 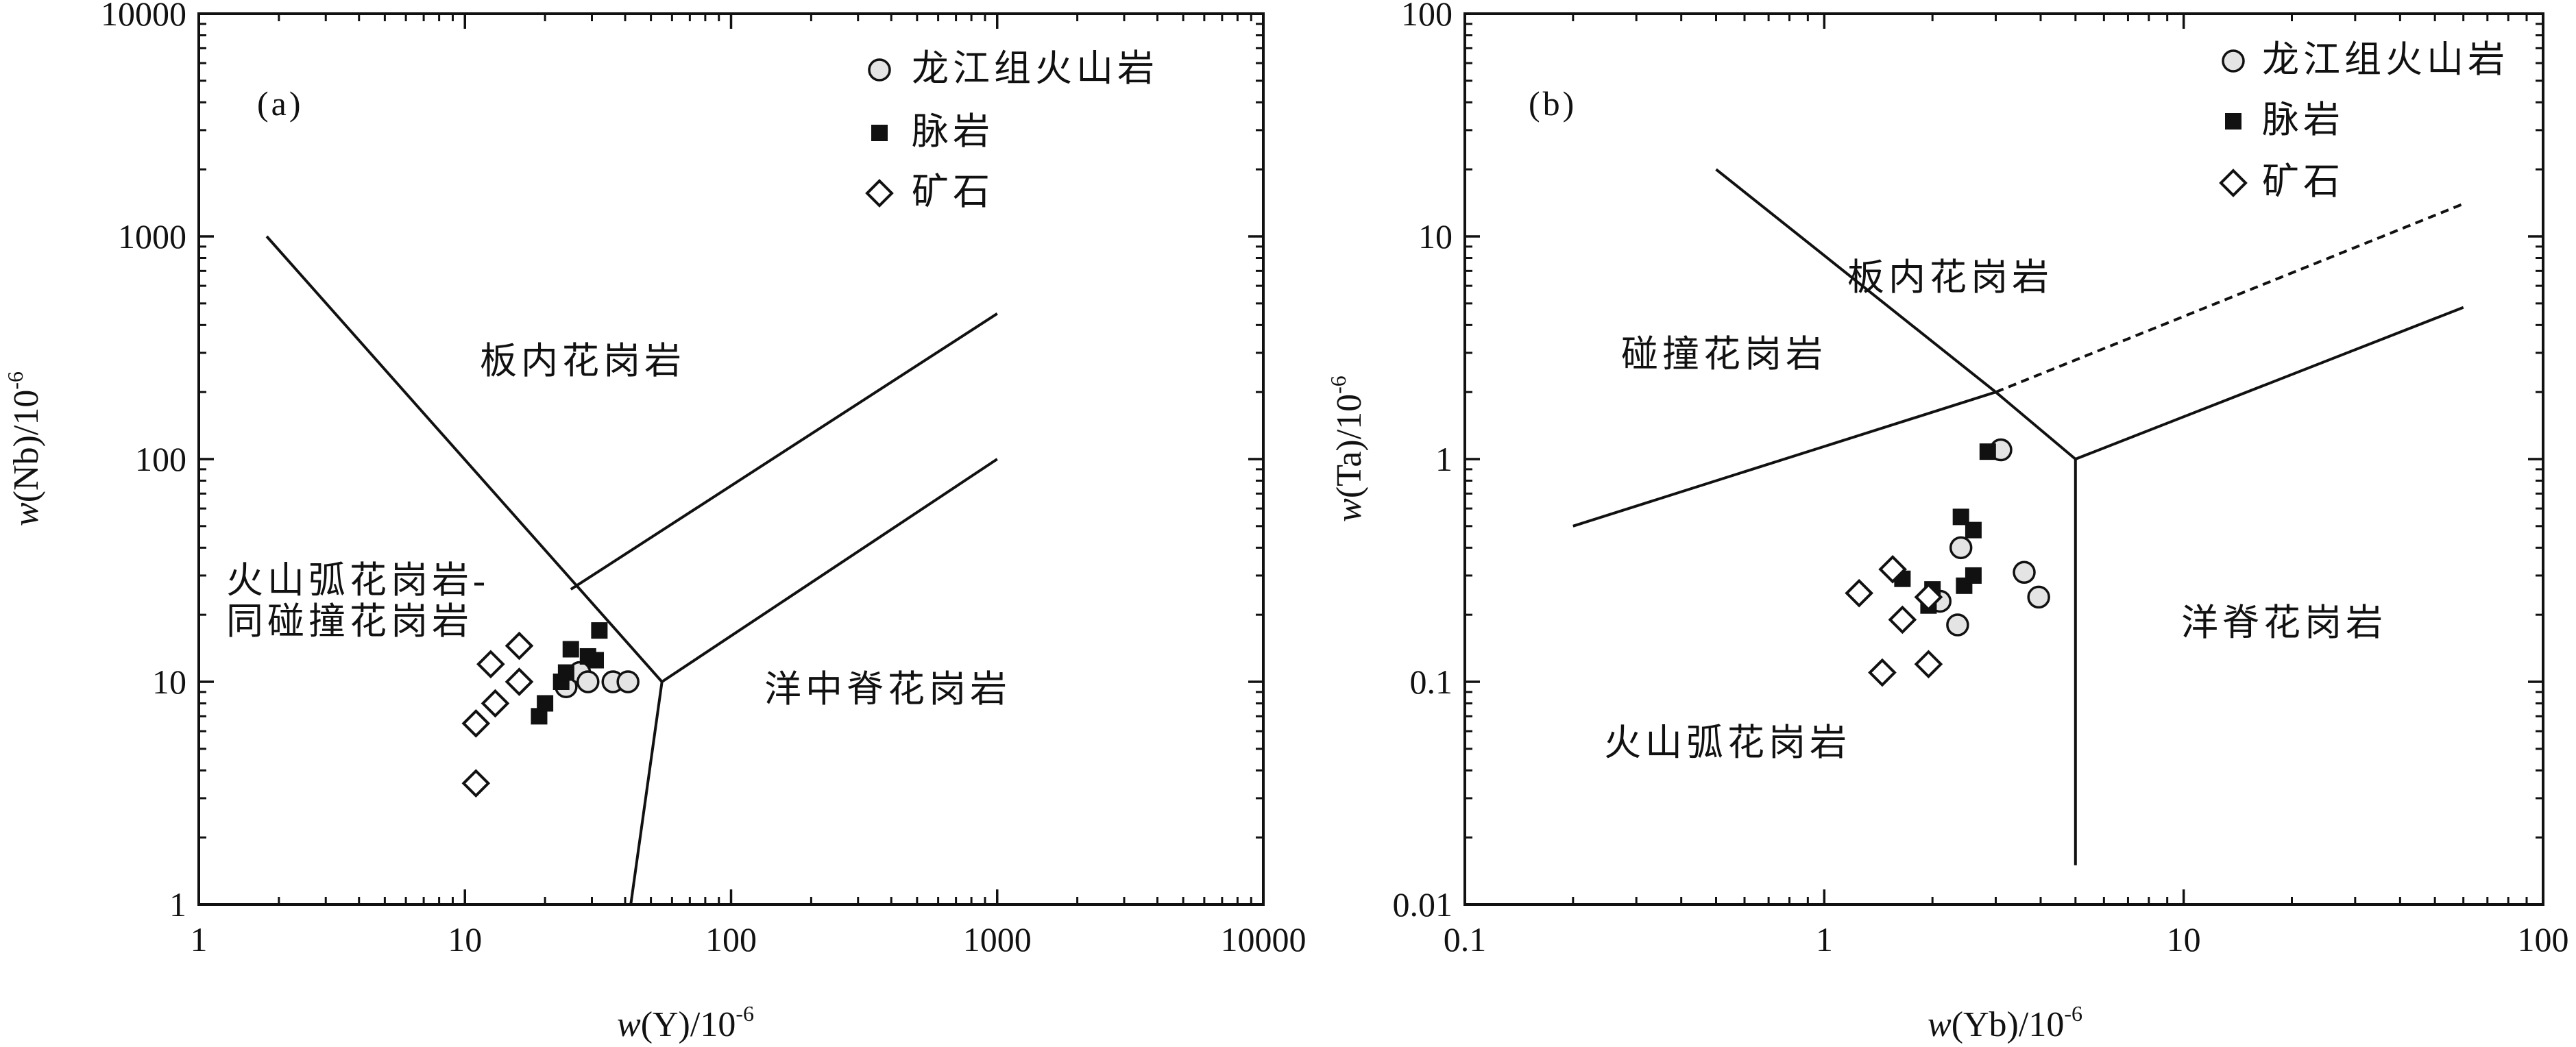 What do you see at coordinates (887, 689) in the screenshot?
I see `region-label: 洋中脊花岗岩` at bounding box center [887, 689].